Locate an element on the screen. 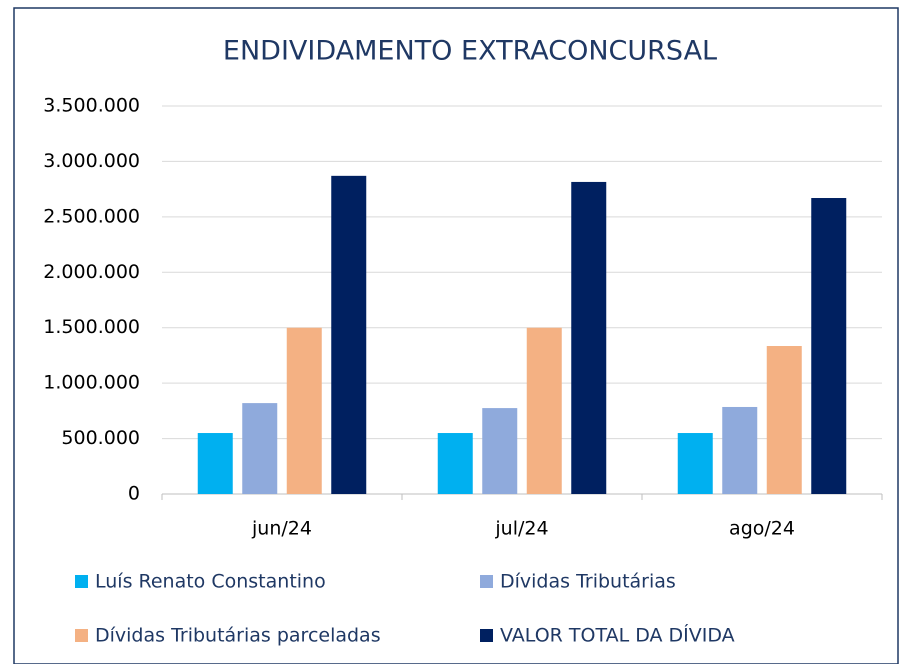  y-tick-label: 1.000.000 is located at coordinates (91, 383).